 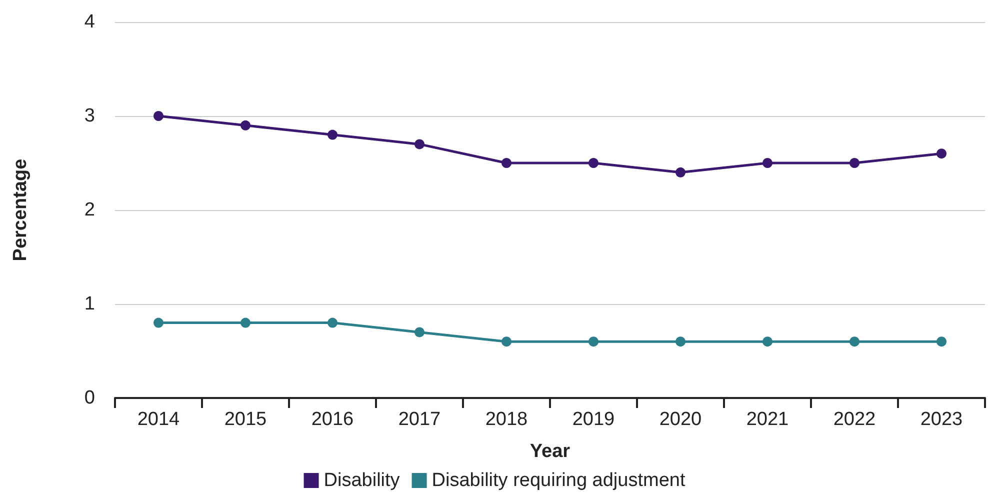 I want to click on y-tick-label: 4, so click(x=90, y=22).